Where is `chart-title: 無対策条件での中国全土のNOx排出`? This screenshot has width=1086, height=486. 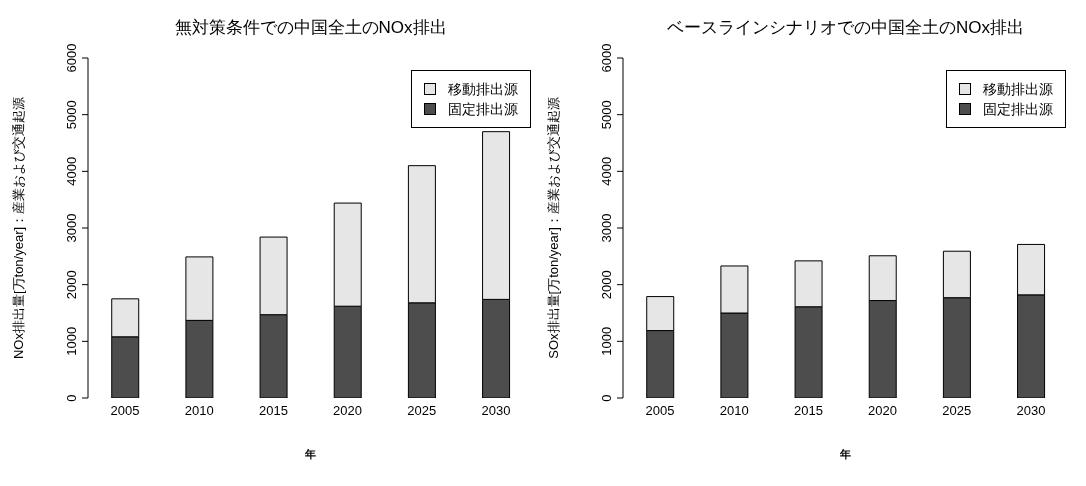
chart-title: 無対策条件での中国全土のNOx排出 is located at coordinates (310, 28).